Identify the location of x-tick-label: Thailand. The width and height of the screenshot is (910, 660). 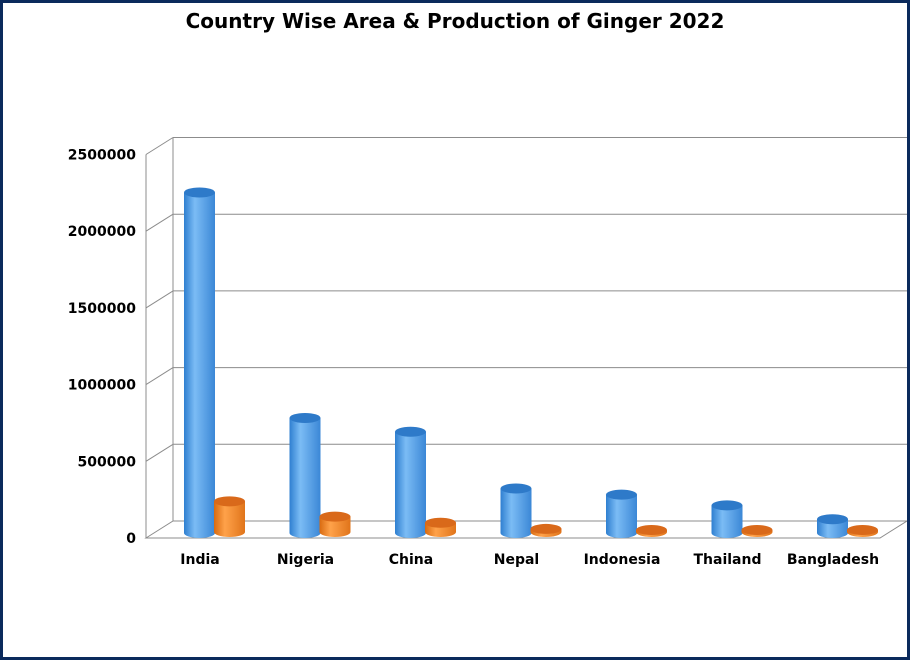
(728, 560).